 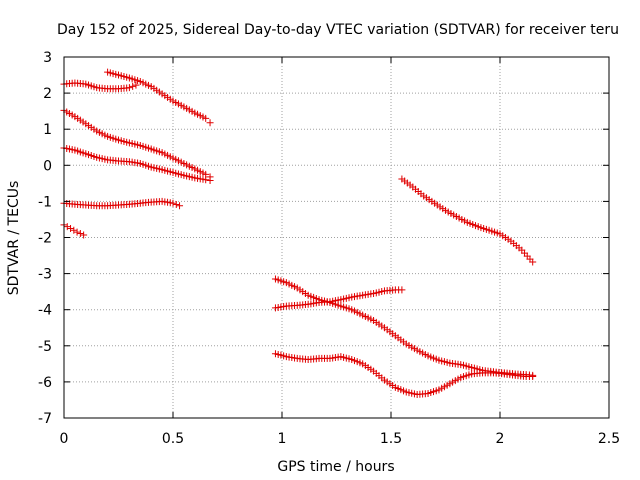 What do you see at coordinates (14, 238) in the screenshot?
I see `y-axis-label: SDTVAR / TECUs` at bounding box center [14, 238].